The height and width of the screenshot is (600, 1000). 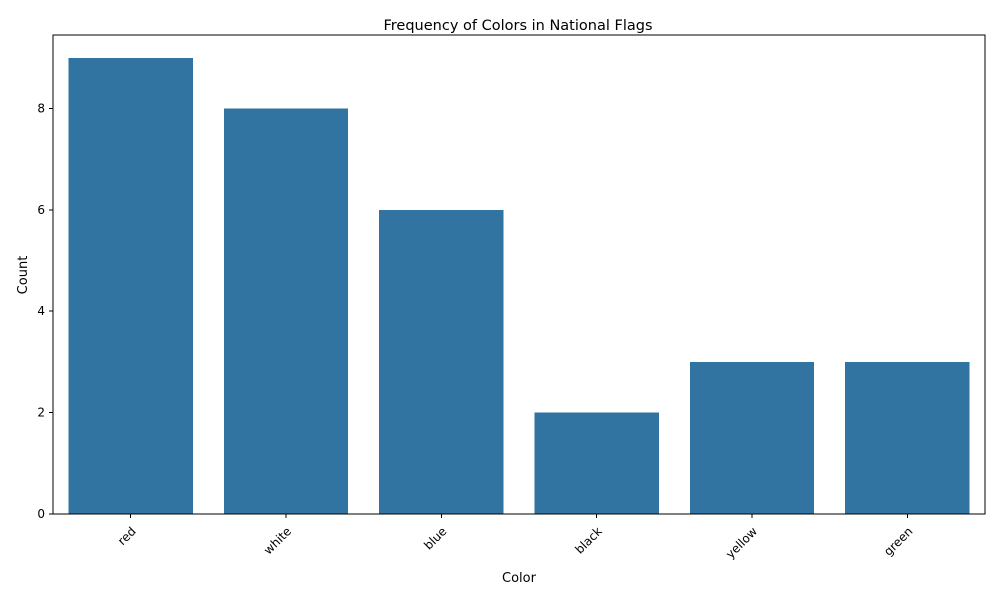 I want to click on chart-title: Frequency of Colors in National Flags, so click(x=518, y=26).